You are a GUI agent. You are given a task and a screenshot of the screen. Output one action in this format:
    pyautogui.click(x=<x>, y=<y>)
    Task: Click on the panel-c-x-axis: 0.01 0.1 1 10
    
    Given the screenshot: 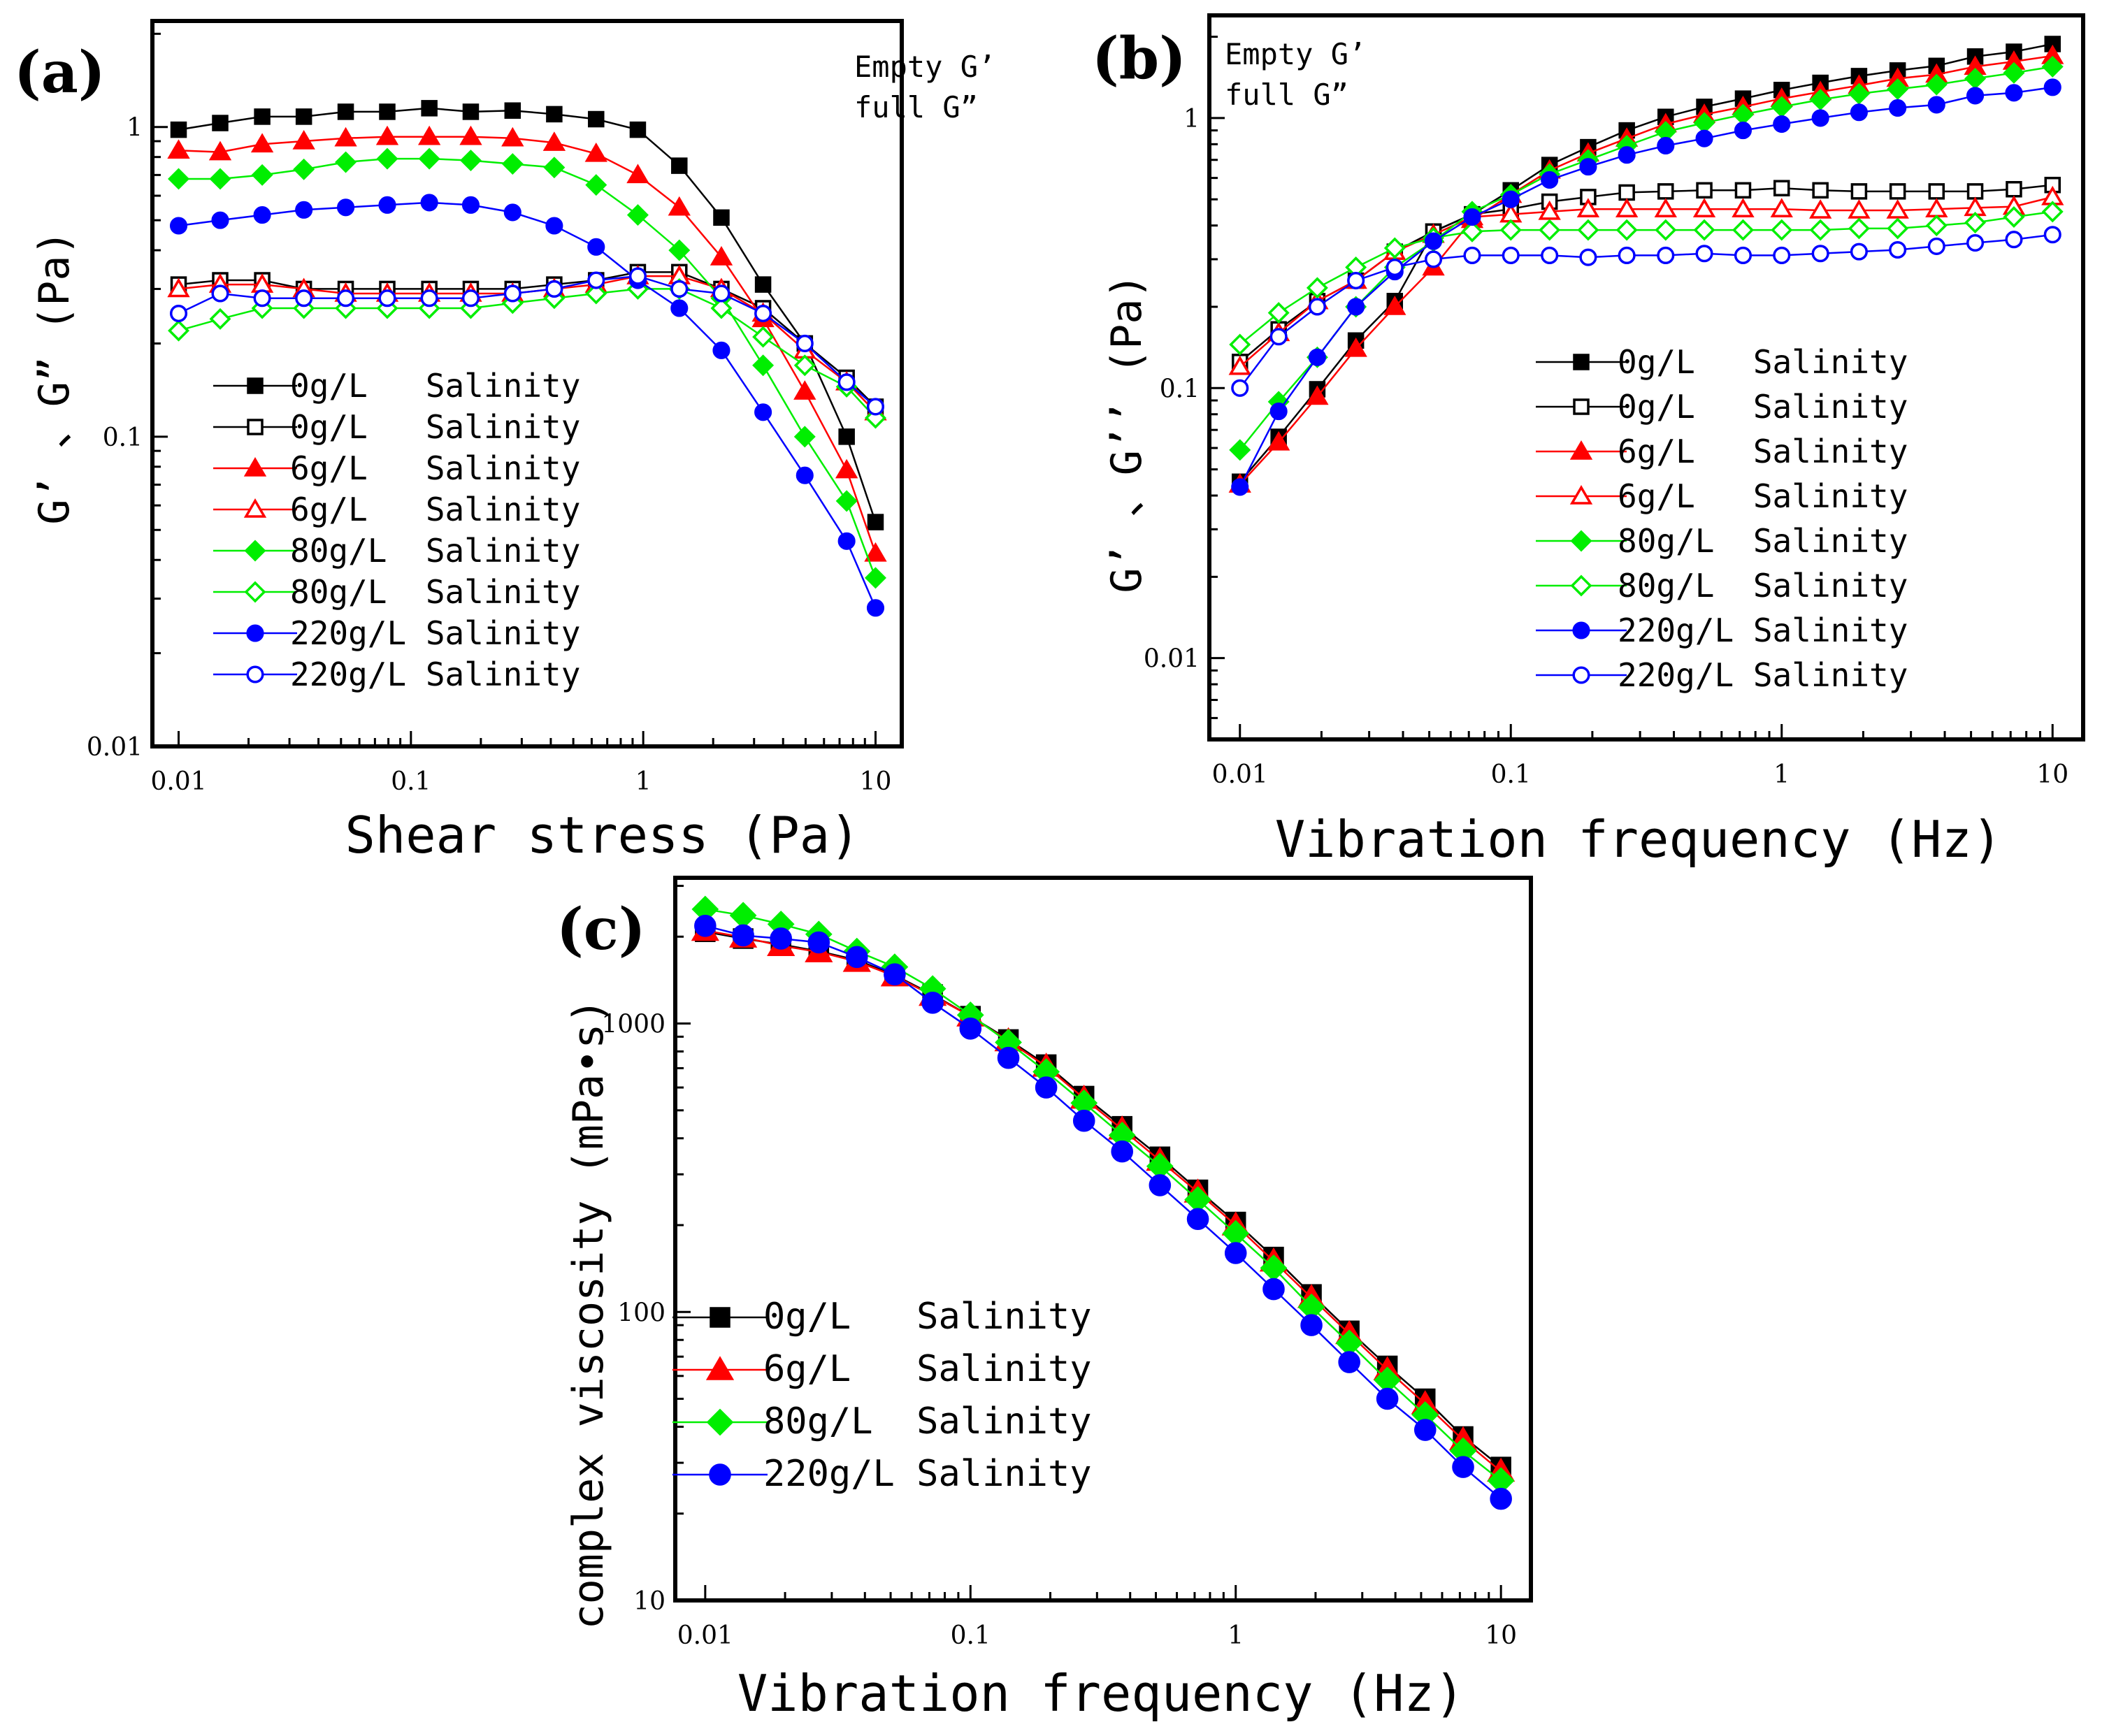 What is the action you would take?
    pyautogui.click(x=1097, y=1617)
    